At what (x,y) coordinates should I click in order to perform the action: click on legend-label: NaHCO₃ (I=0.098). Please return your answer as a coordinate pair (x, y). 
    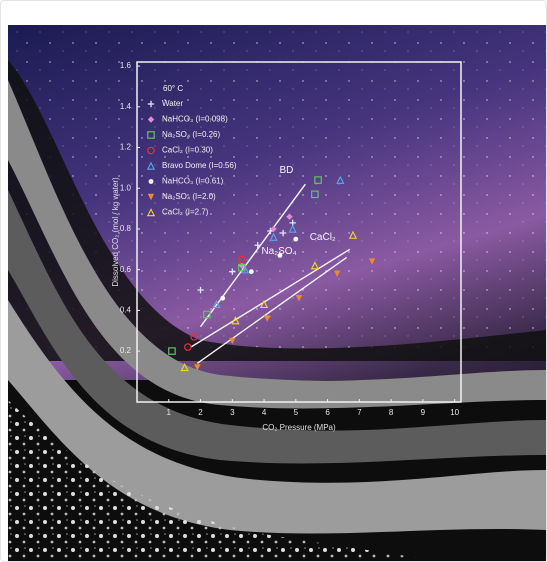
    Looking at the image, I should click on (195, 119).